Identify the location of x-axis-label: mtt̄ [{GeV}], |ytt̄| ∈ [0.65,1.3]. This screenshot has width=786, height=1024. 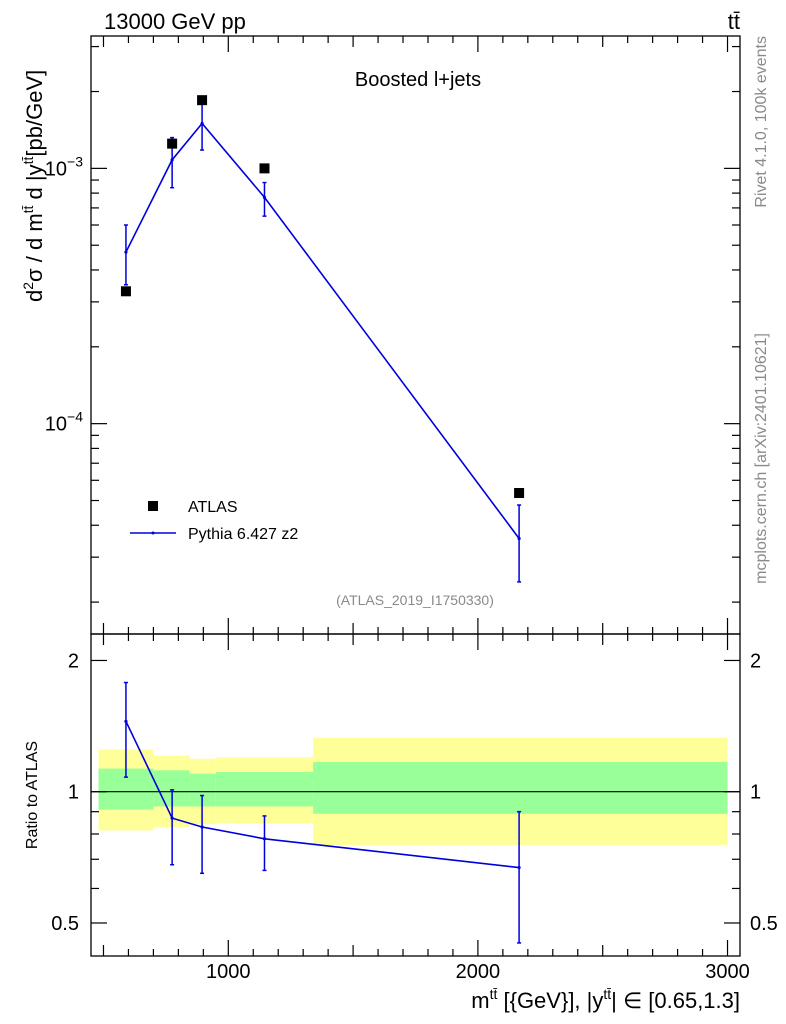
(605, 999).